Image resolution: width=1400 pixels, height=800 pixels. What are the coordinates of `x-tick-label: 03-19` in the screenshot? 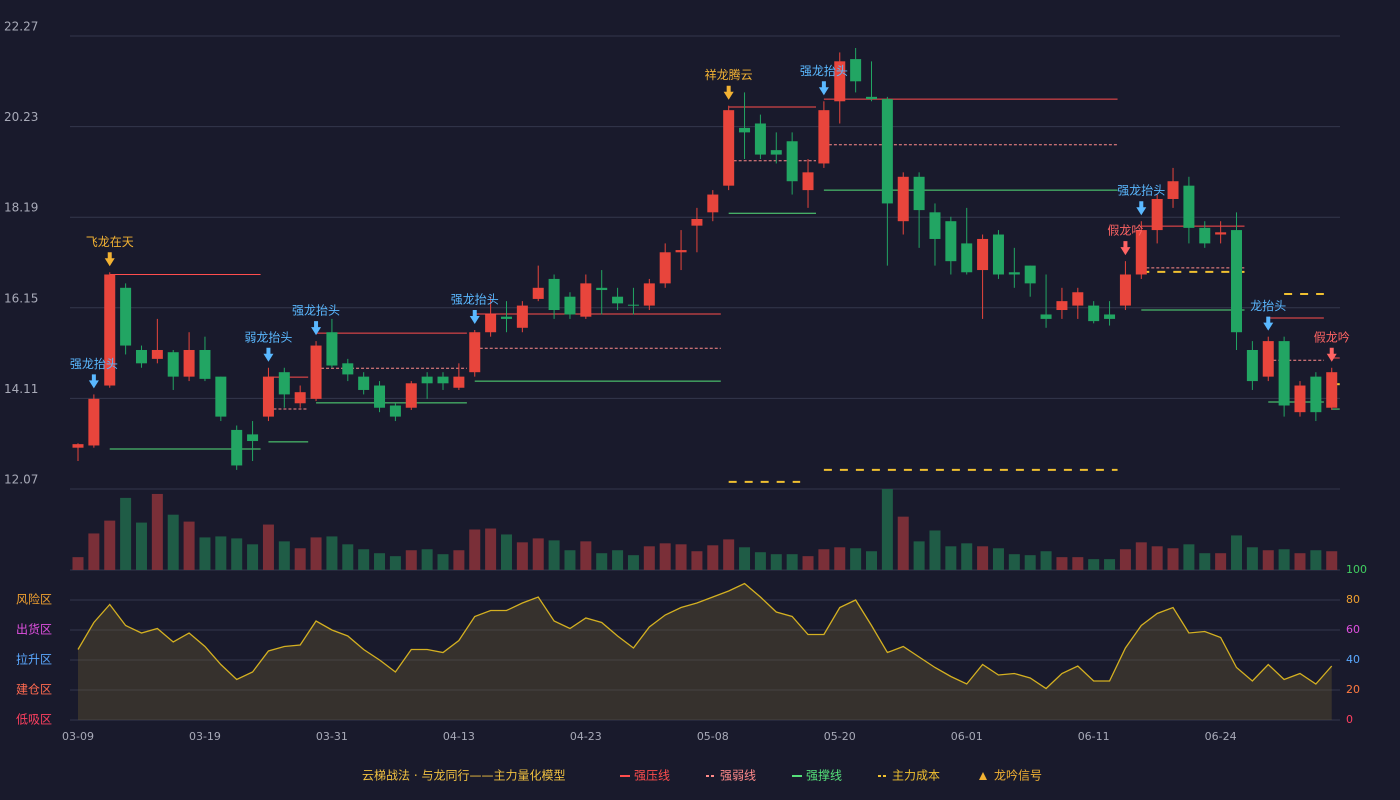 It's located at (205, 736).